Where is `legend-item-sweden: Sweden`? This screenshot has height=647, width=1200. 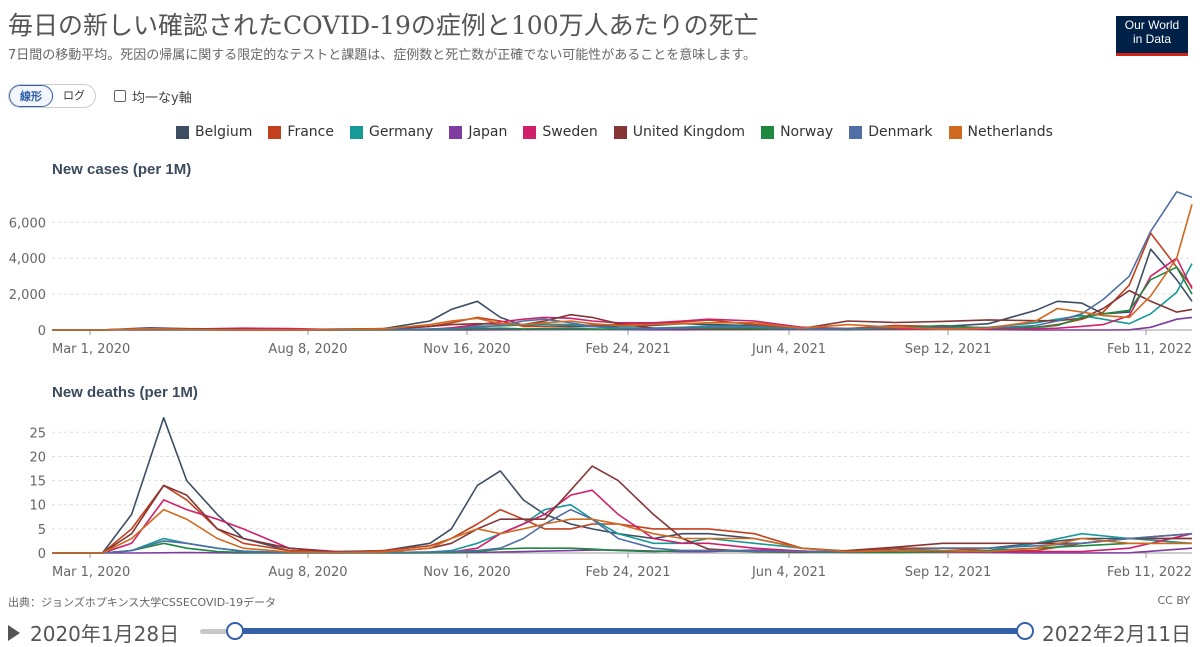
legend-item-sweden: Sweden is located at coordinates (560, 132).